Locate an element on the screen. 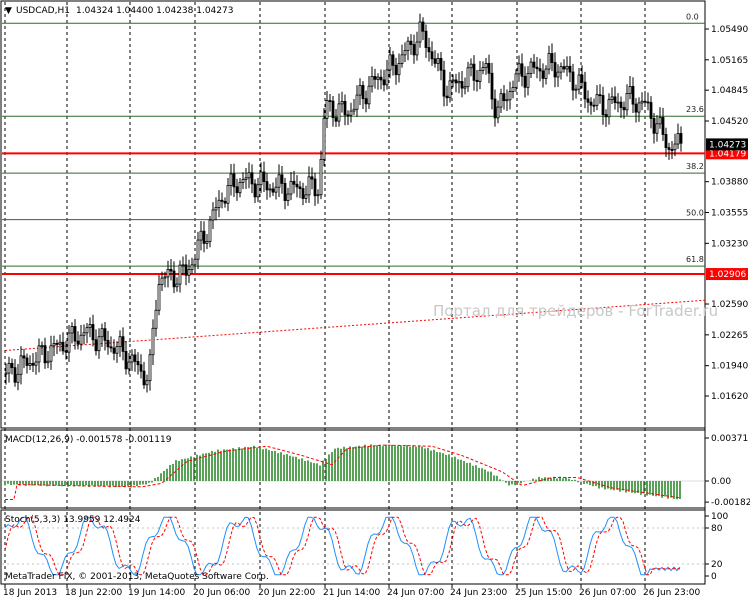  stoch-tick-label: 0 is located at coordinates (714, 577).